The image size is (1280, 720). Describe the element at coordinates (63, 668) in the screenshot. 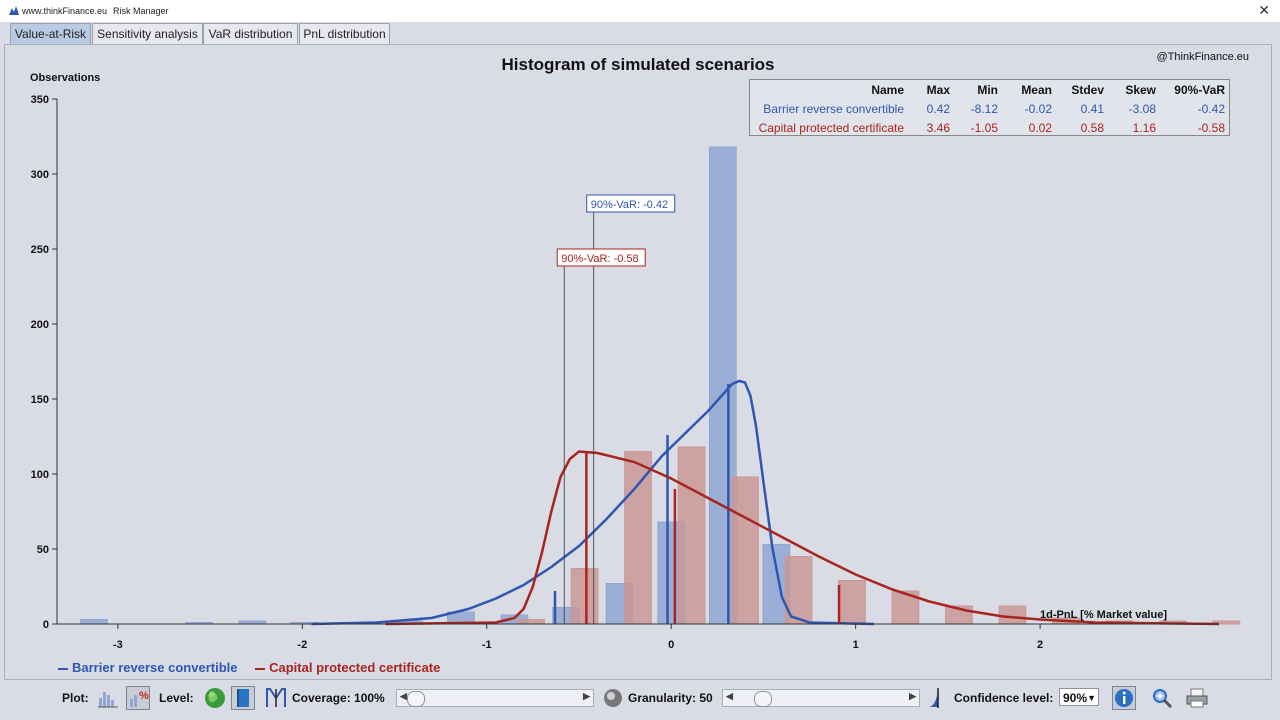

I see `legend-line-blue` at that location.